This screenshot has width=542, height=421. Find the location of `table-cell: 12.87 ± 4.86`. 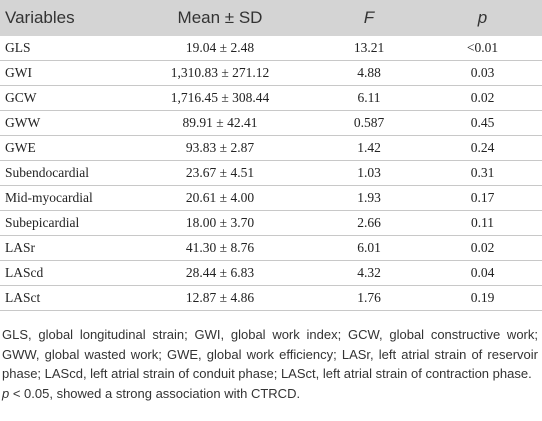

table-cell: 12.87 ± 4.86 is located at coordinates (220, 298).